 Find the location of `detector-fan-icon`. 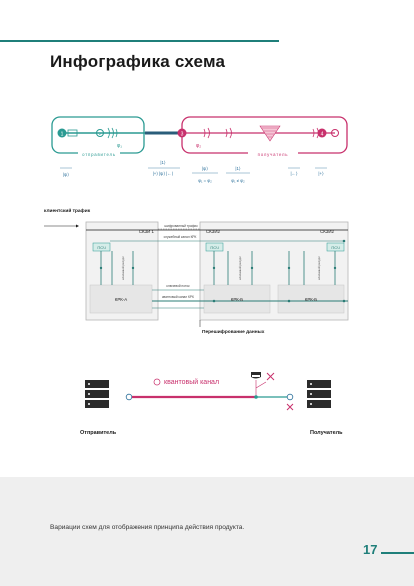

detector-fan-icon is located at coordinates (270, 133).